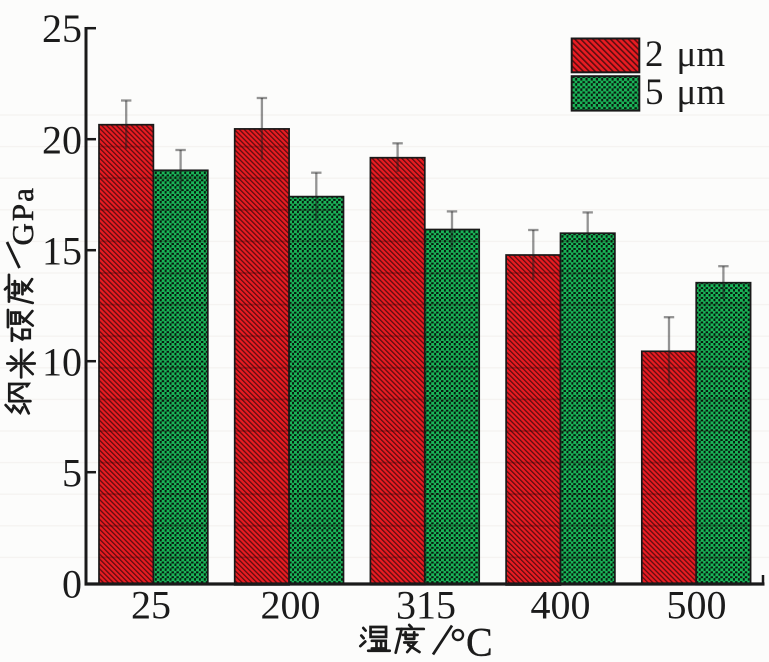  What do you see at coordinates (654, 54) in the screenshot?
I see `svg-text: 2` at bounding box center [654, 54].